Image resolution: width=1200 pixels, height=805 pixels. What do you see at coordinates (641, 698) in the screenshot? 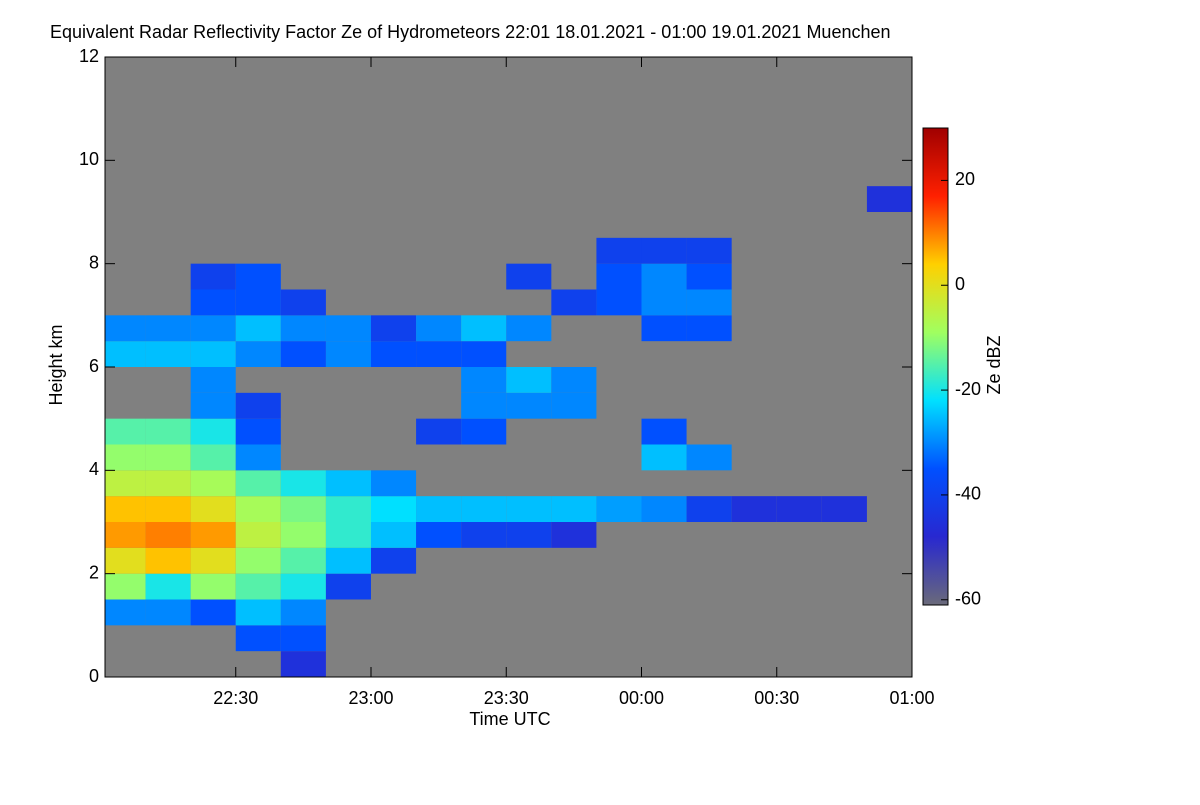
I see `x-tick-label: 00:00` at bounding box center [641, 698].